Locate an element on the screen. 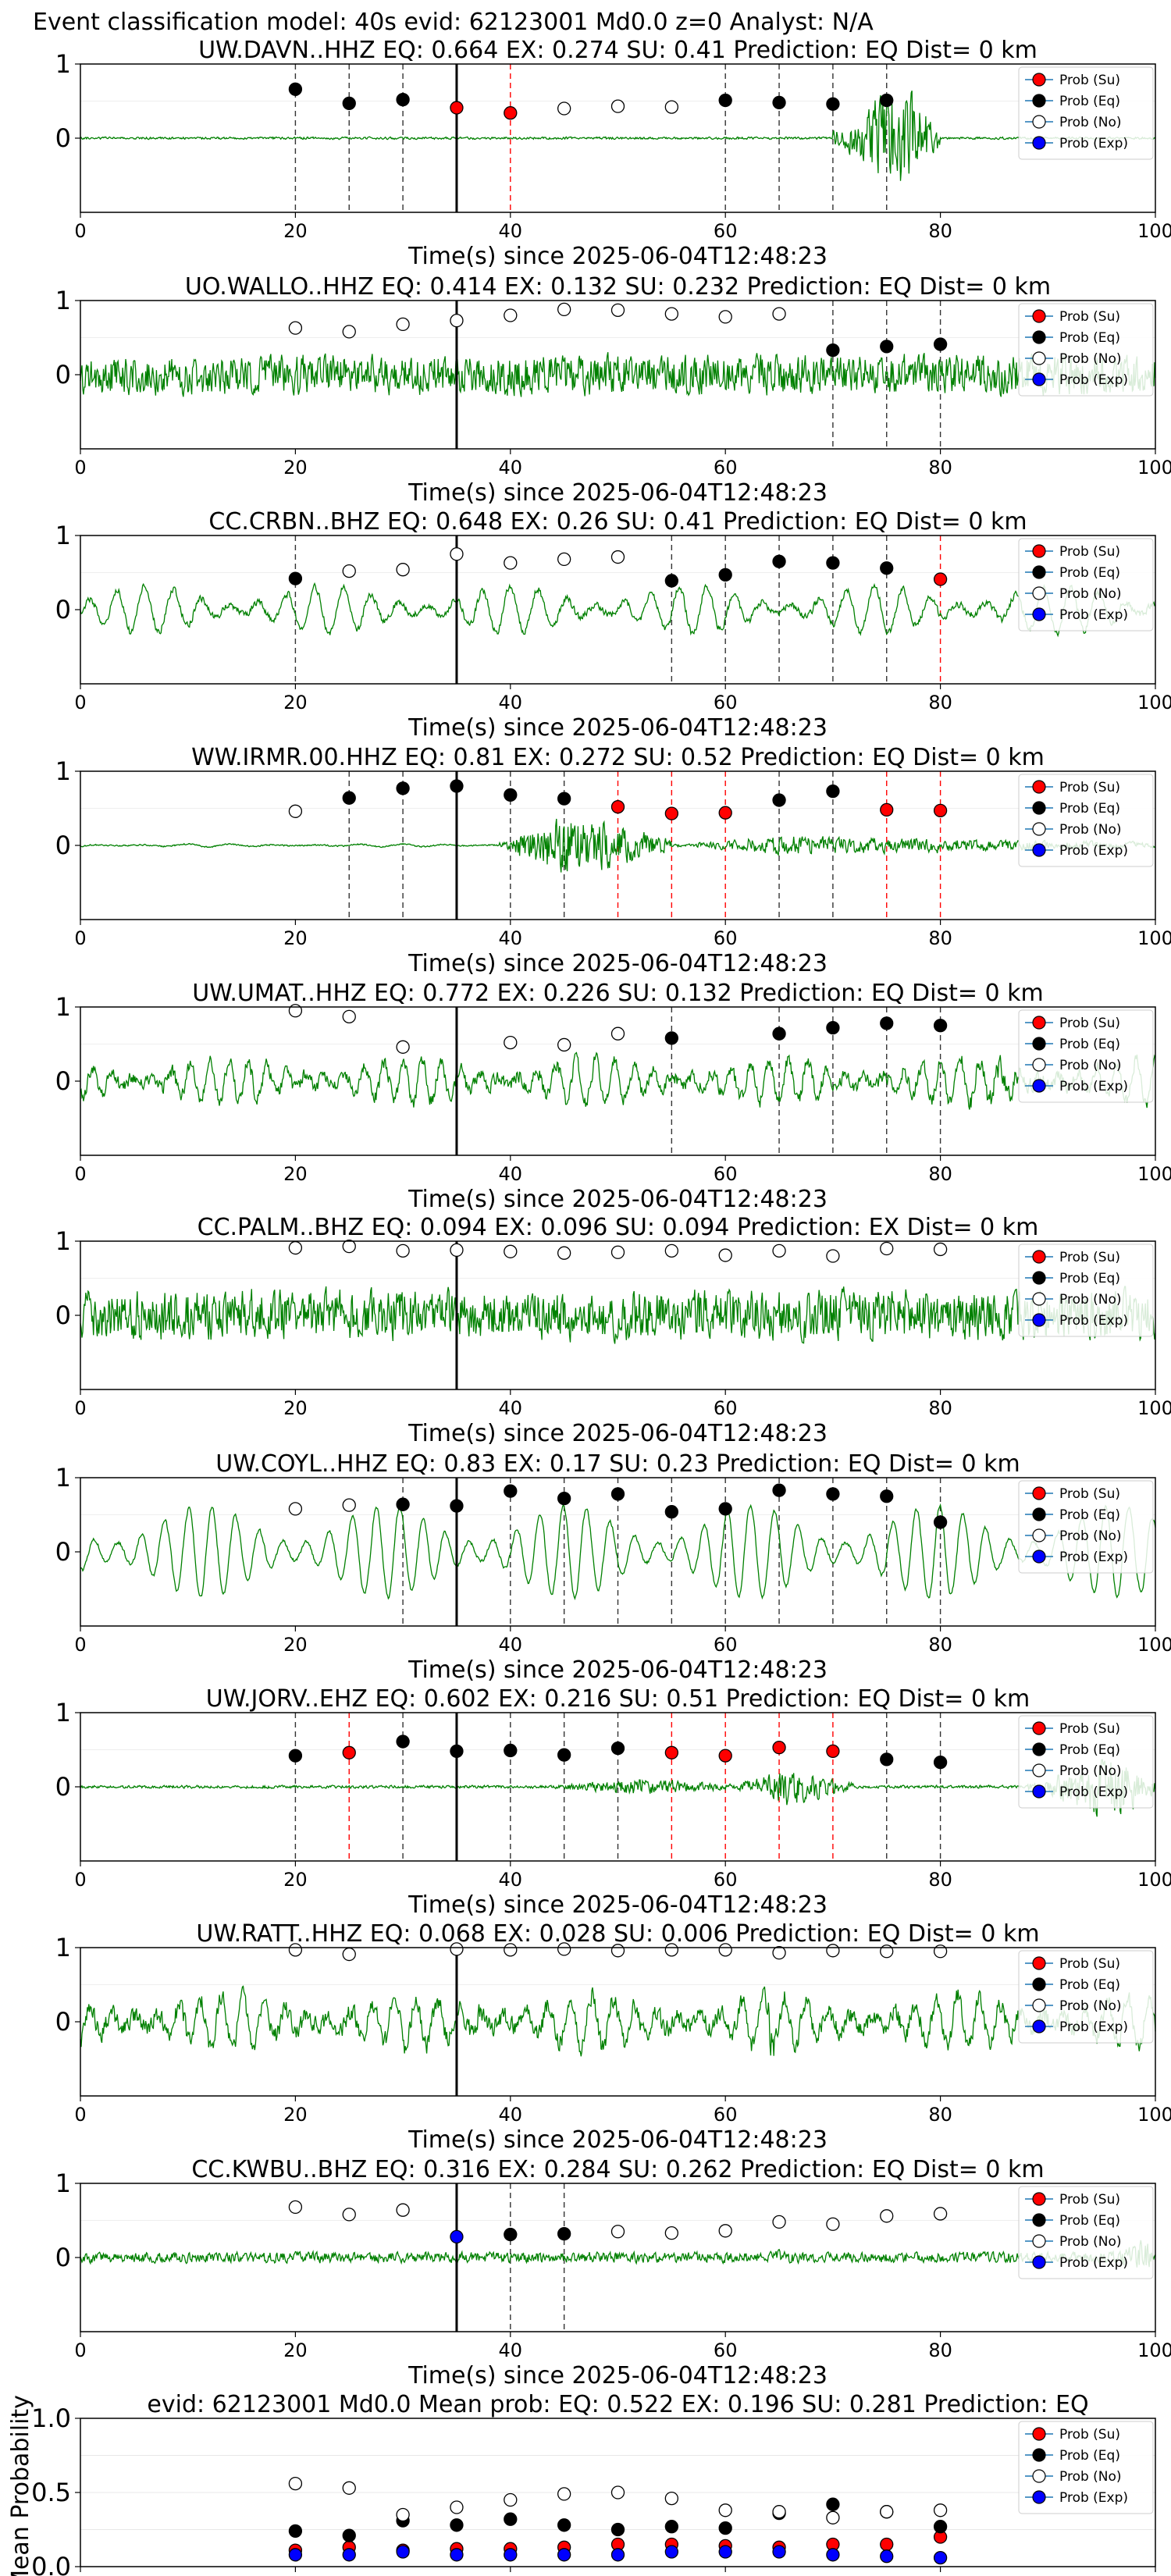  x-axis-label: Time(s) since 2025-06-04T12:48:23 is located at coordinates (618, 1433).